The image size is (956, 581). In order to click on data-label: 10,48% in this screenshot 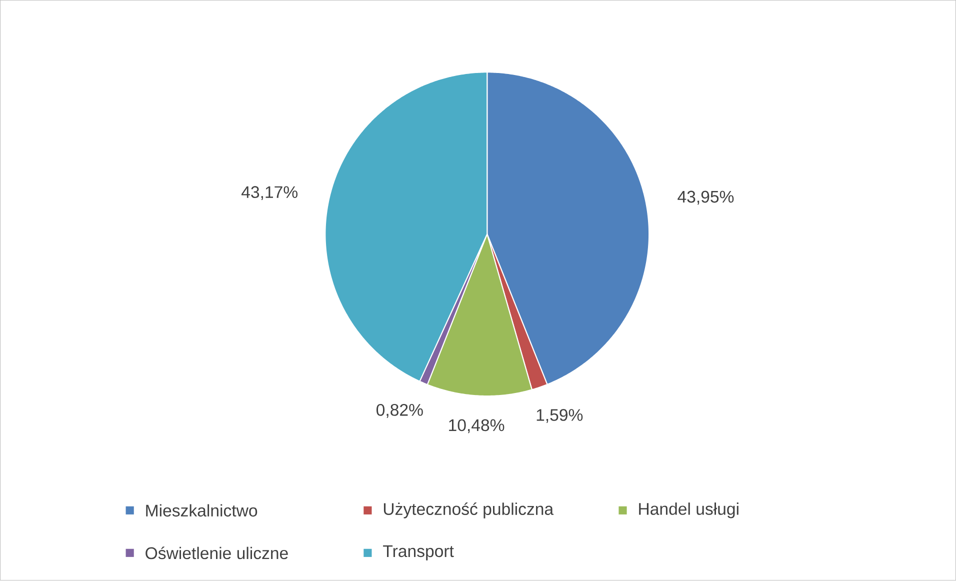, I will do `click(476, 427)`.